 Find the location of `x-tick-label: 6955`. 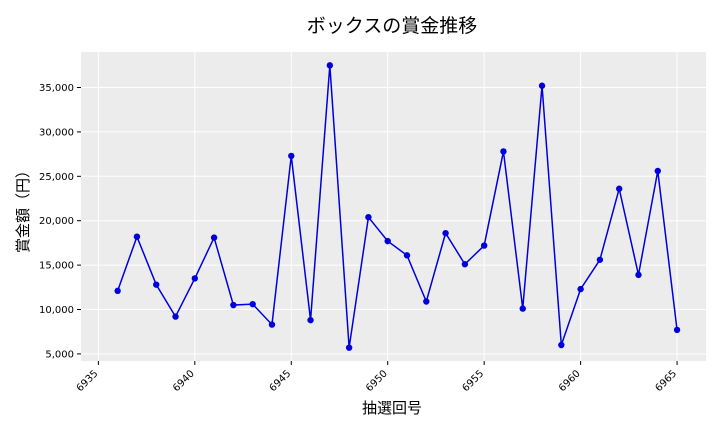

x-tick-label: 6955 is located at coordinates (474, 381).